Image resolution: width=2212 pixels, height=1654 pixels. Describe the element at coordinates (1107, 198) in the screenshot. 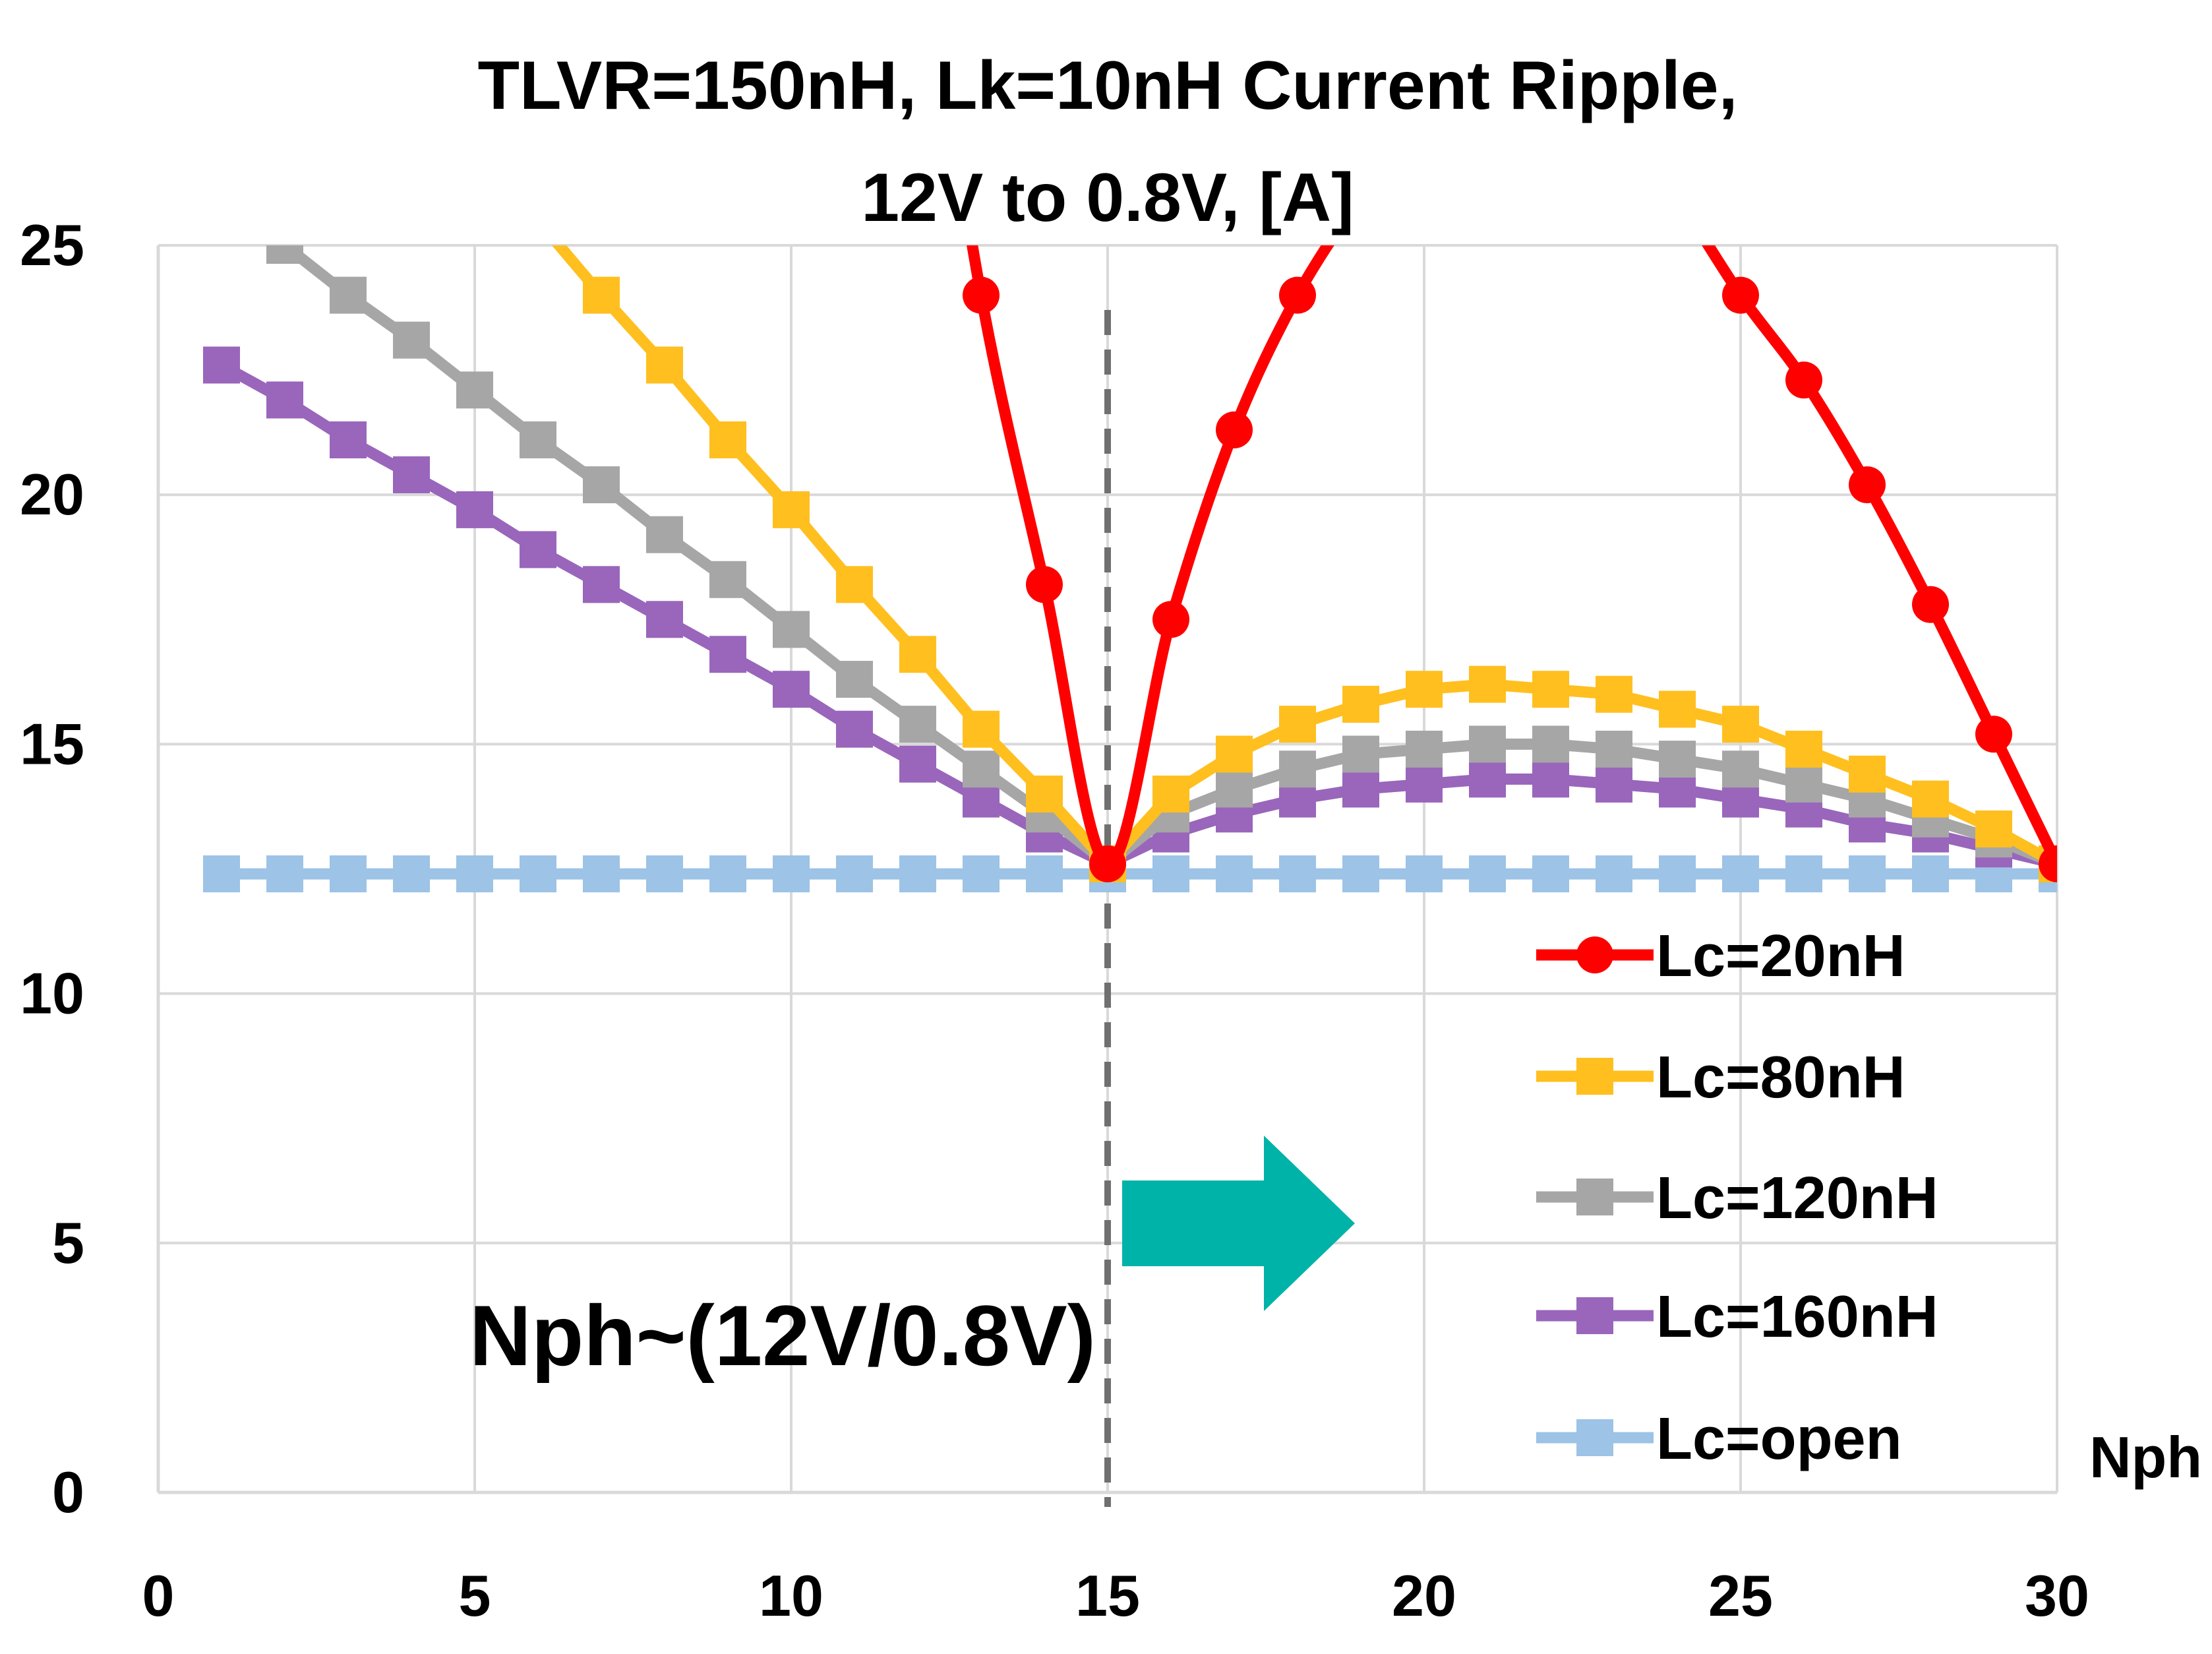

I see `chart-title-line-2: 12V to 0.8V, [A]` at that location.